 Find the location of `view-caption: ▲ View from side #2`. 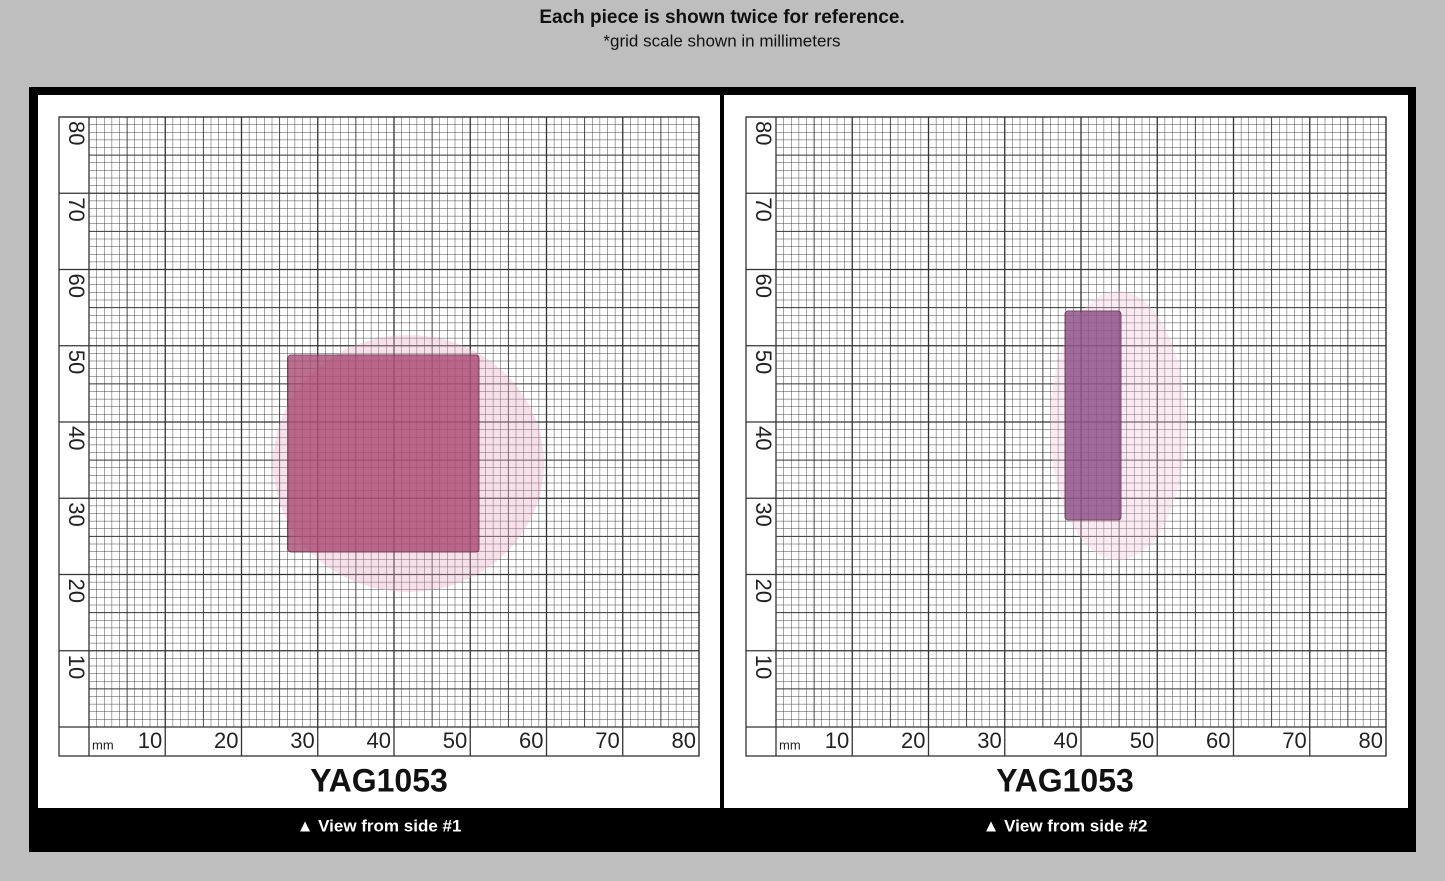

view-caption: ▲ View from side #2 is located at coordinates (1065, 825).